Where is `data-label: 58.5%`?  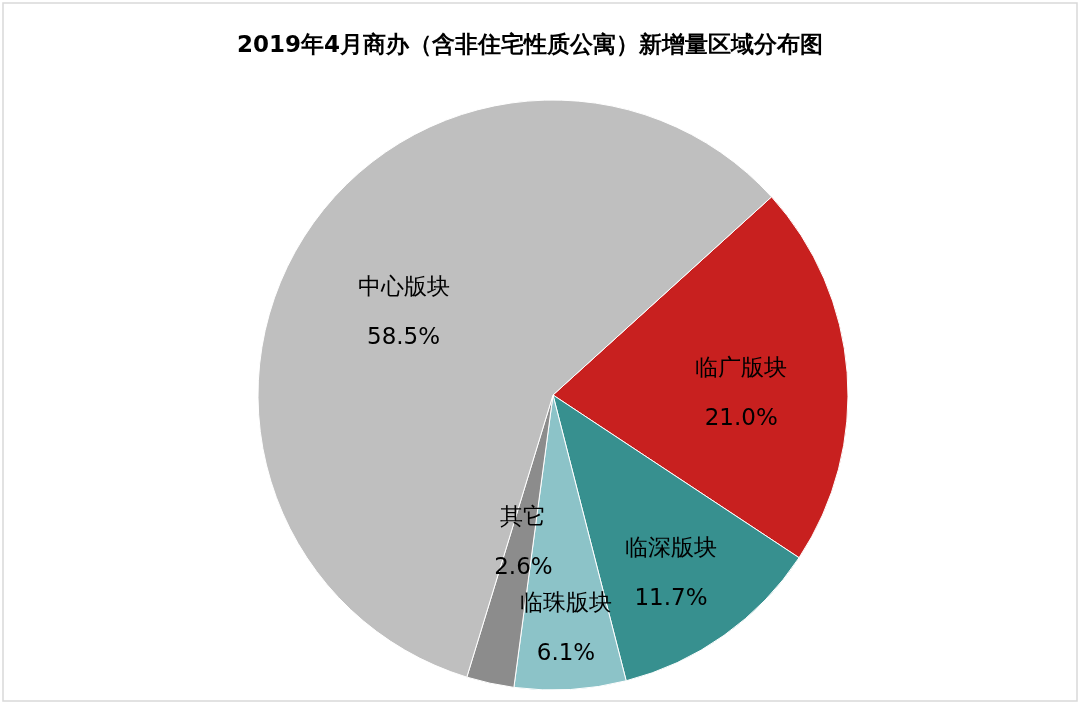
data-label: 58.5% is located at coordinates (404, 336).